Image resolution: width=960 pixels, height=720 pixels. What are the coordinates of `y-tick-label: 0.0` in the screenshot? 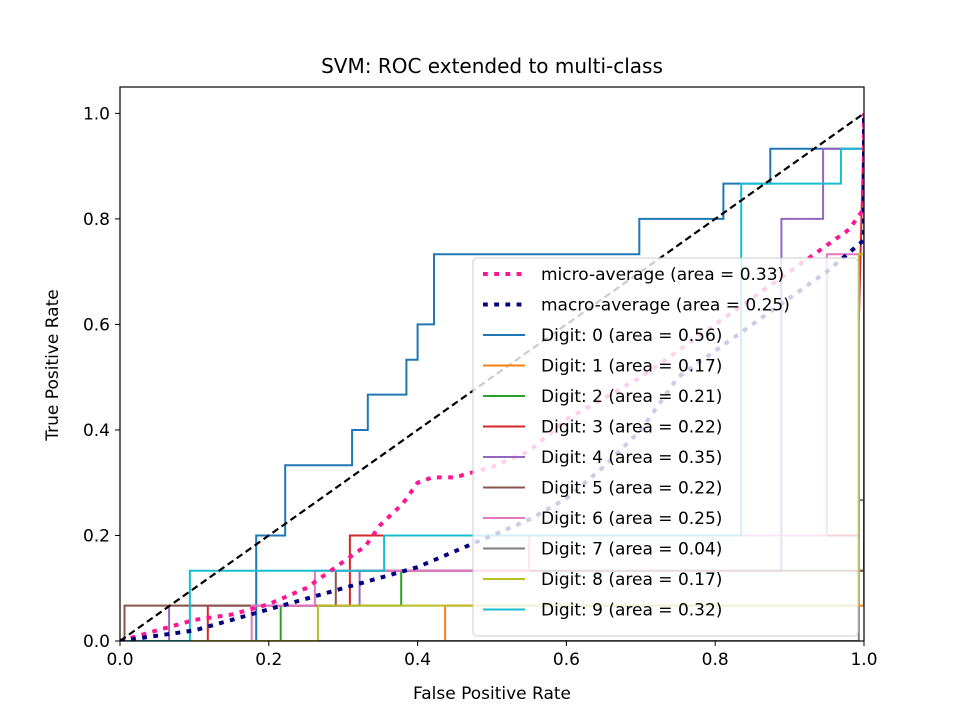 It's located at (96, 642).